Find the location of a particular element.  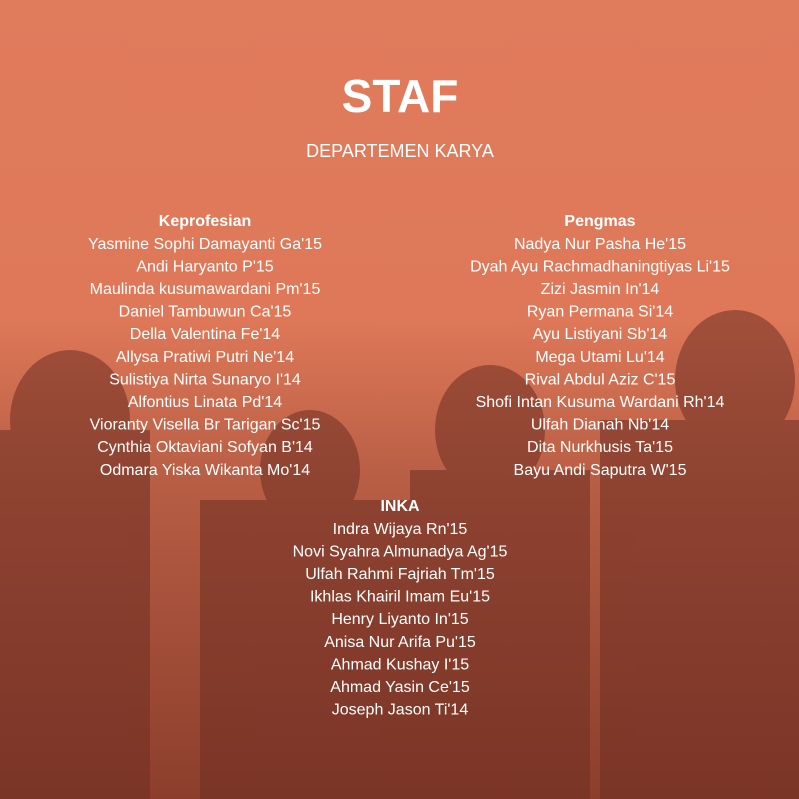

member-name: Novi Syahra Almunadya Ag'15 is located at coordinates (400, 551).